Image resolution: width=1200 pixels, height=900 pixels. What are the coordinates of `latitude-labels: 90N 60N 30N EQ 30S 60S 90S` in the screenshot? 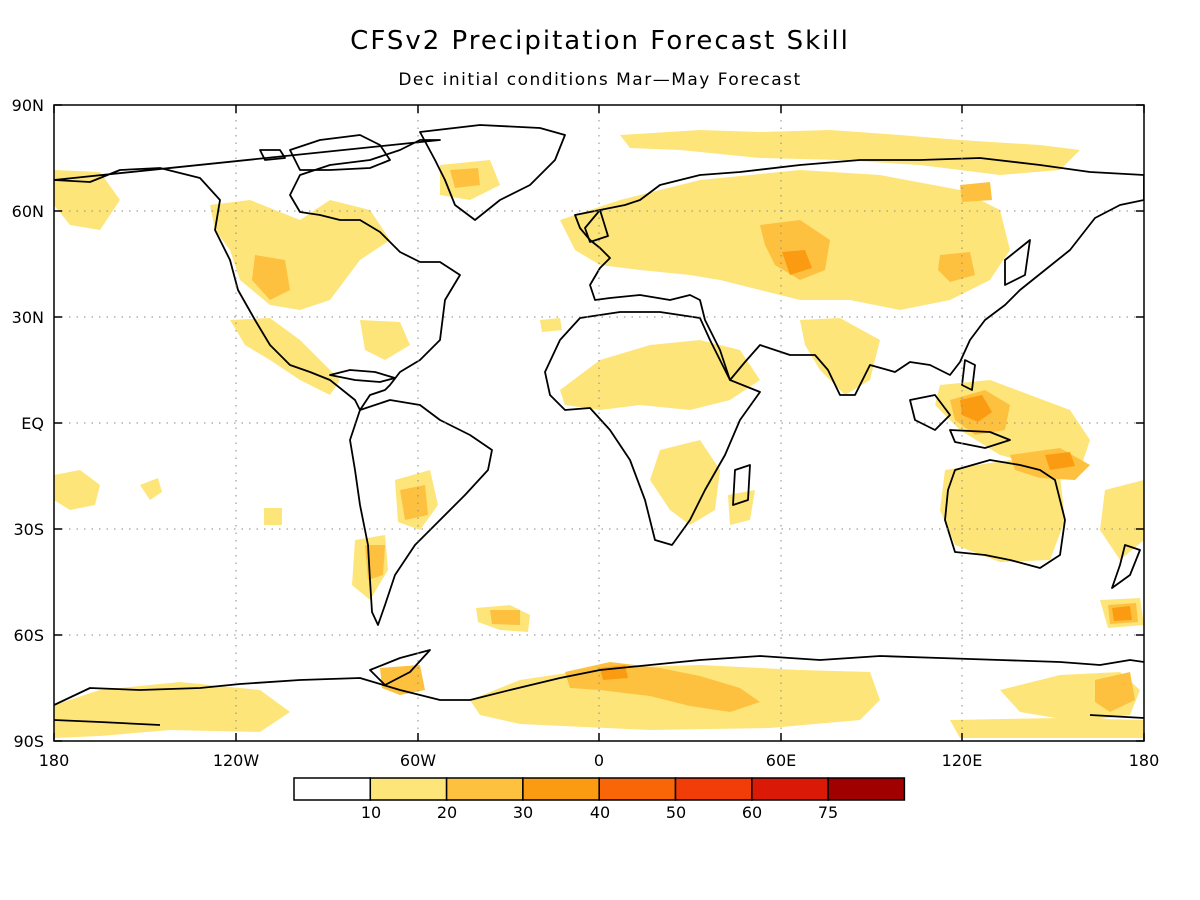 It's located at (28, 423).